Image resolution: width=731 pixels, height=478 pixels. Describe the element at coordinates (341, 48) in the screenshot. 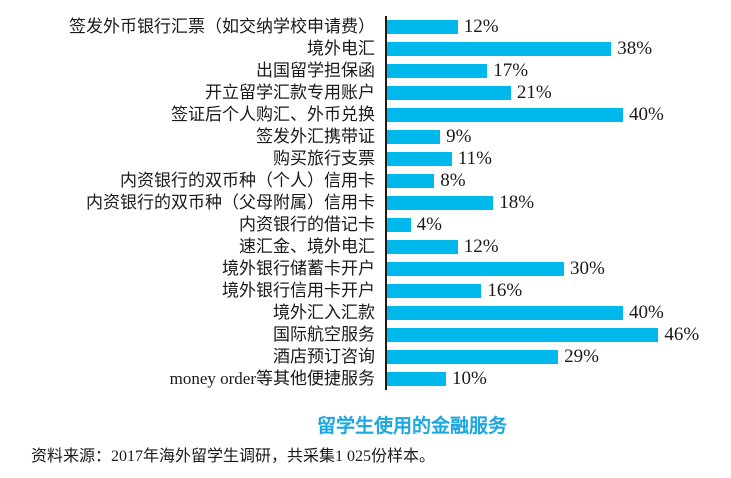

I see `category-label: 境外电汇` at that location.